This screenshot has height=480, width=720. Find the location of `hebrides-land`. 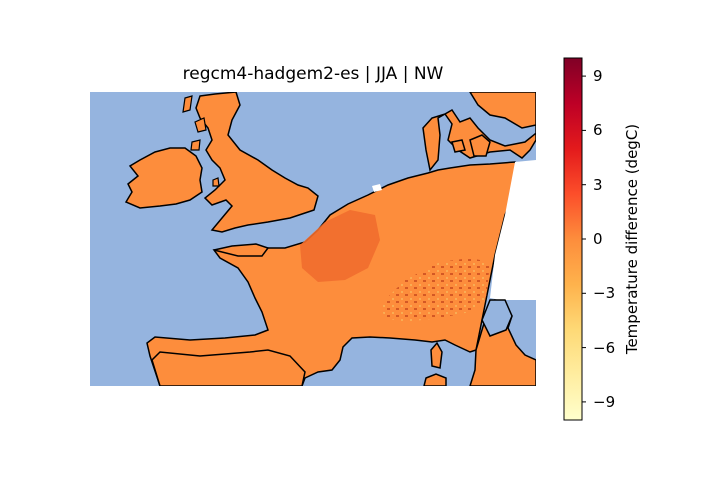

hebrides-land is located at coordinates (187, 104).